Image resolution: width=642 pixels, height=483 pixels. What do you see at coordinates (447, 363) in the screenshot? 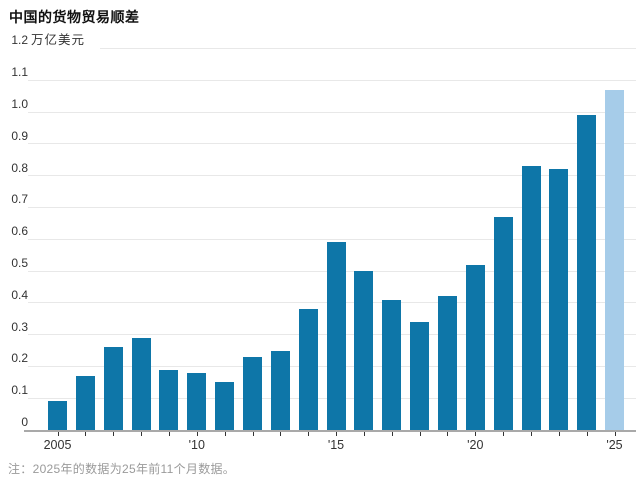
I see `bar-2019` at bounding box center [447, 363].